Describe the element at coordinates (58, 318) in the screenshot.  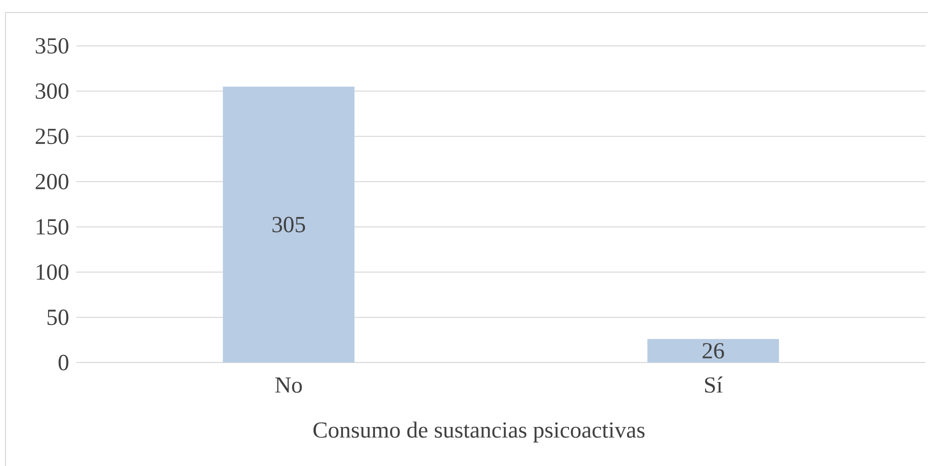
I see `y-tick-label: 50` at that location.